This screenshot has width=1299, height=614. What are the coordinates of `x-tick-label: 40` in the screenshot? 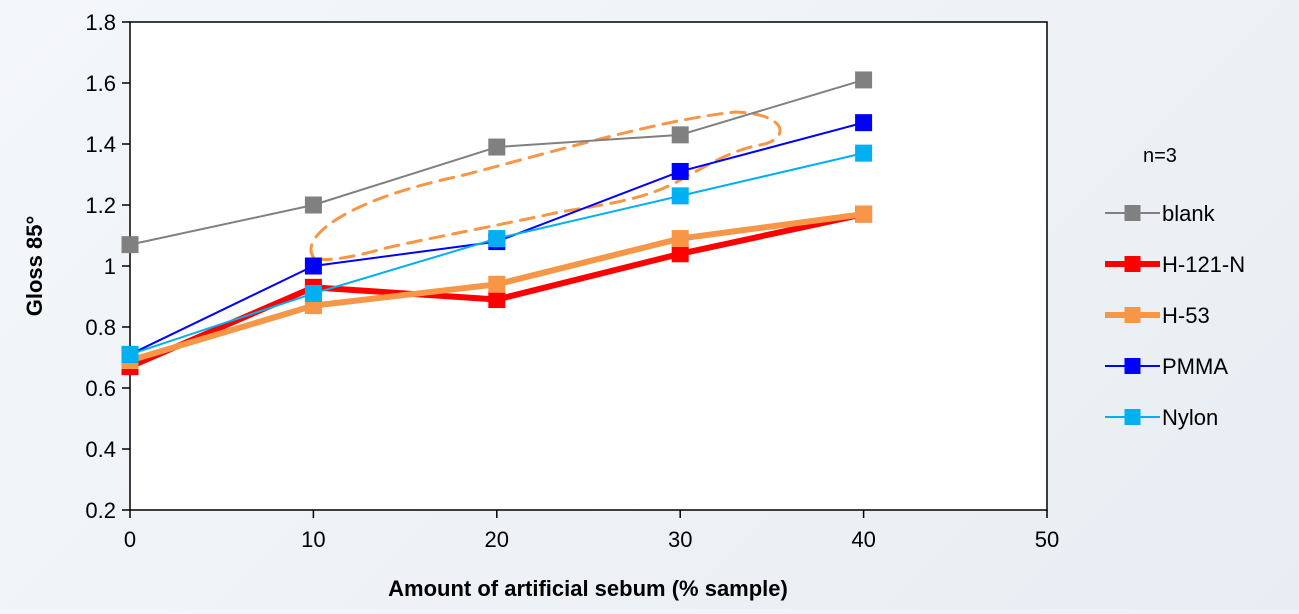 It's located at (863, 539).